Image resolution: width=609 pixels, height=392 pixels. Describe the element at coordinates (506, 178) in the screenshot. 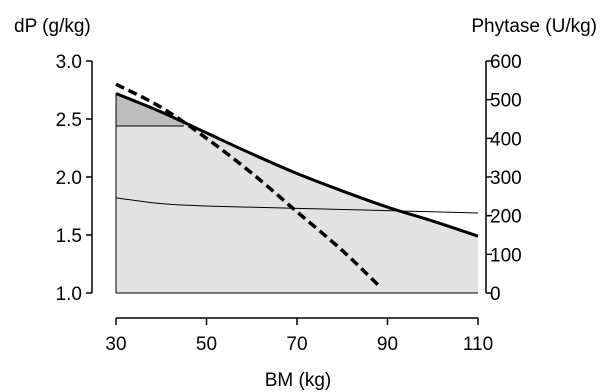

I see `y-right-tick-label: 300` at that location.